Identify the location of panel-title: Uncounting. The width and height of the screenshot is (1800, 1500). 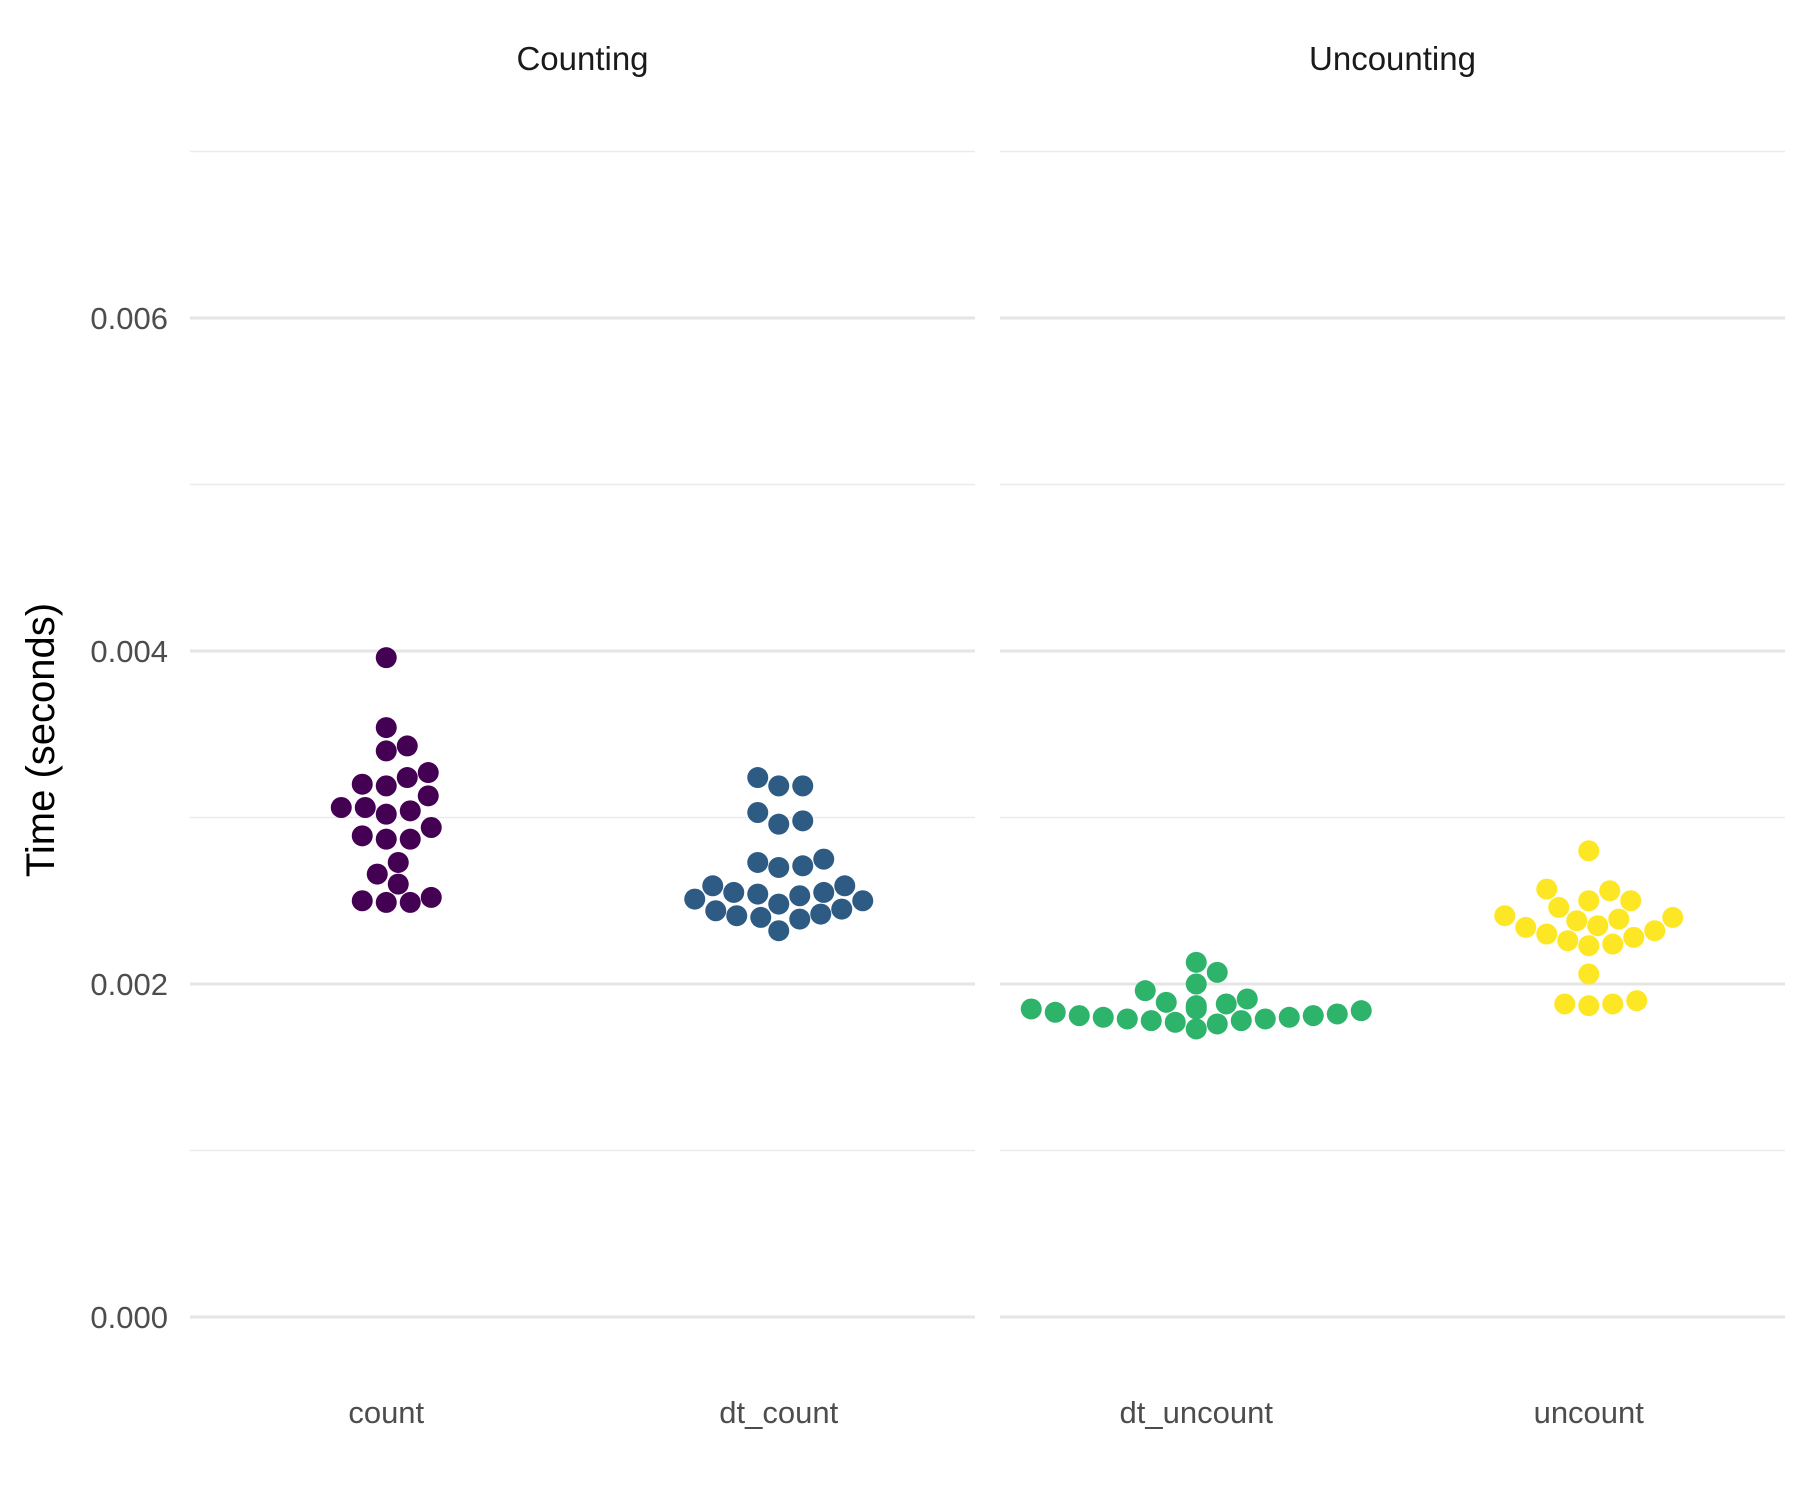
(1392, 58).